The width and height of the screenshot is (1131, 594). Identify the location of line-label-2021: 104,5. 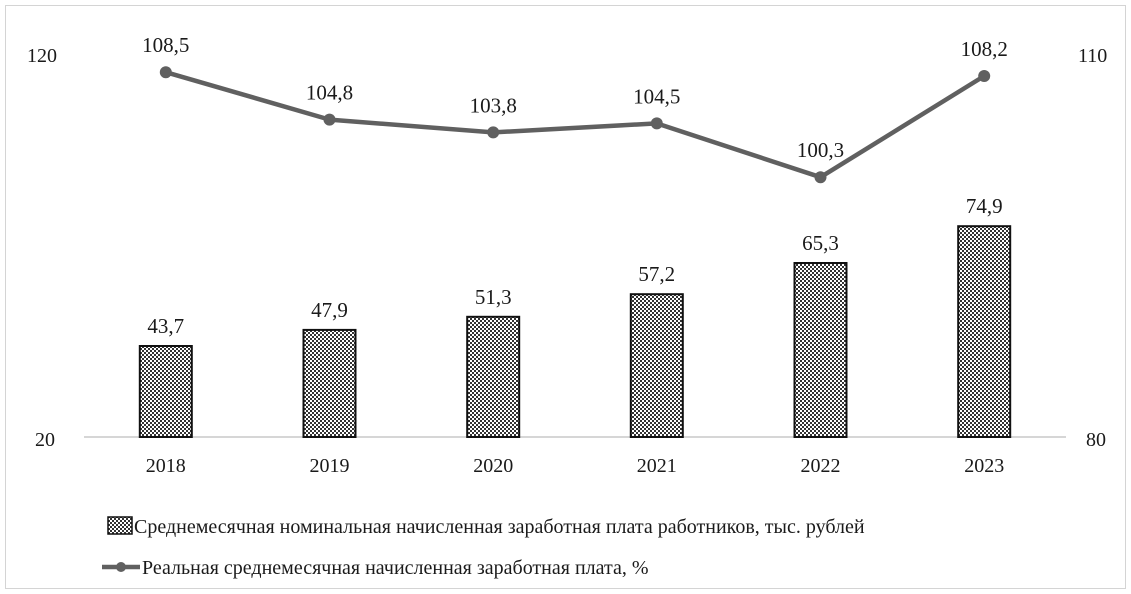
(656, 96).